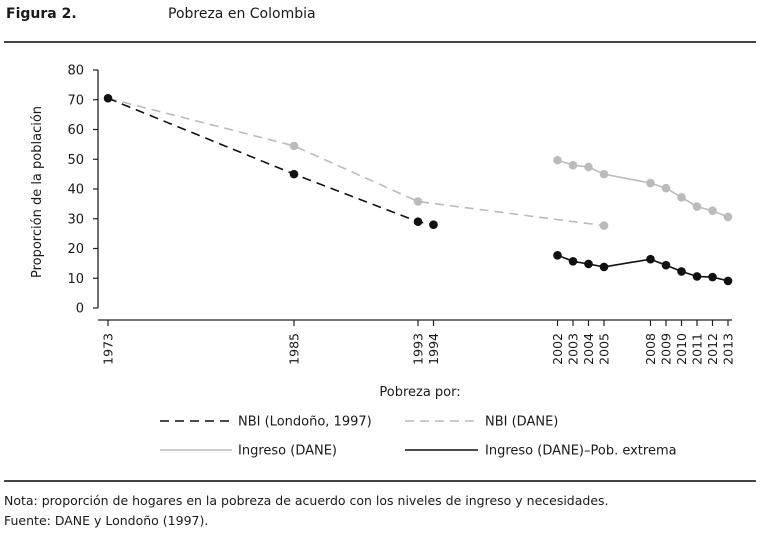  Describe the element at coordinates (581, 451) in the screenshot. I see `legend-label: Ingreso (DANE)–Pob. extrema` at that location.